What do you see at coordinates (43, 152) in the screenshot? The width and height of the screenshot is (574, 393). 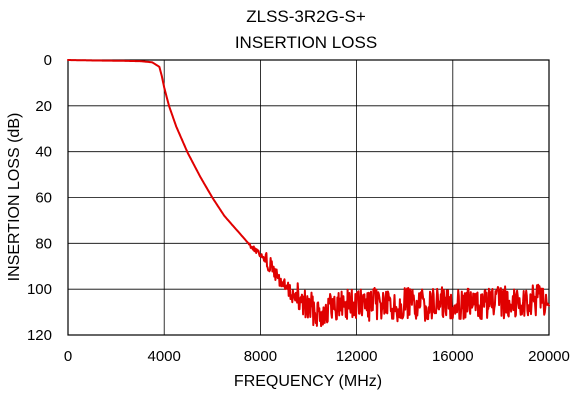 I see `y-tick-label-2: 40` at bounding box center [43, 152].